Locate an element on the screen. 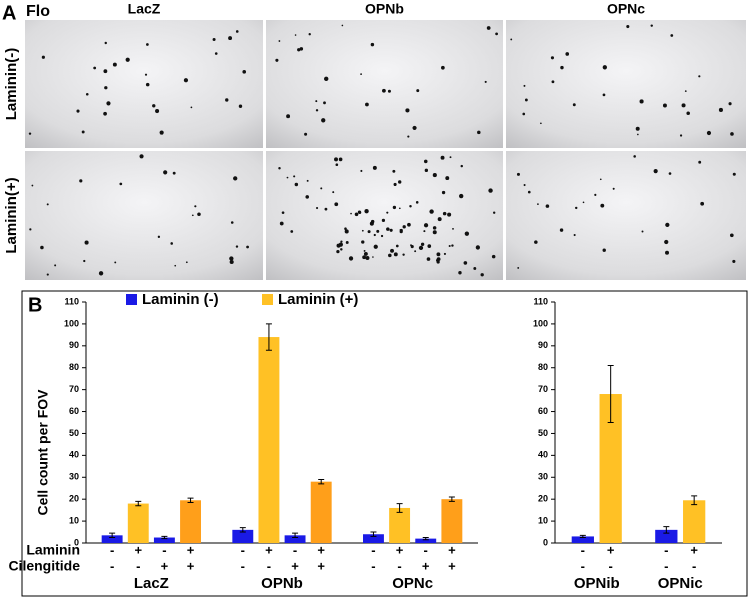 Image resolution: width=750 pixels, height=603 pixels. y-tick-label: 100 is located at coordinates (540, 323).